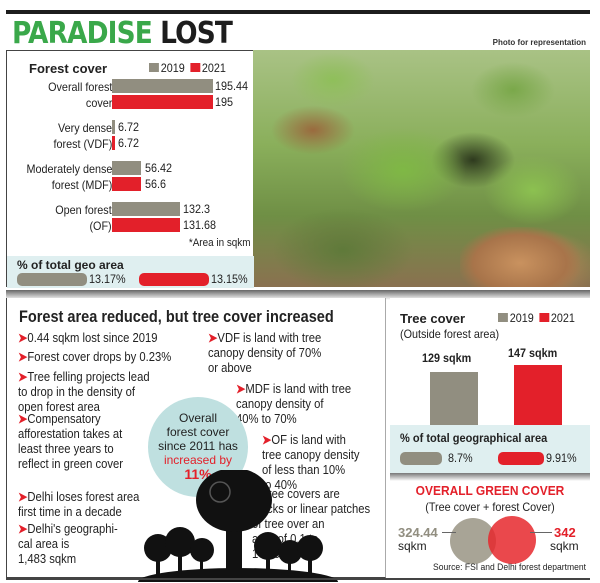 The width and height of the screenshot is (600, 583). What do you see at coordinates (129, 143) in the screenshot?
I see `bar-value-2021: 6.72` at bounding box center [129, 143].